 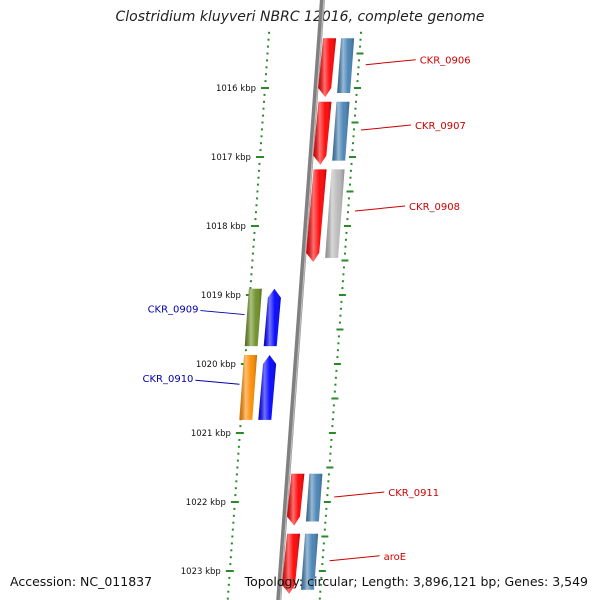 What do you see at coordinates (167, 379) in the screenshot?
I see `gene-label-CKR_0910: CKR_0910` at bounding box center [167, 379].